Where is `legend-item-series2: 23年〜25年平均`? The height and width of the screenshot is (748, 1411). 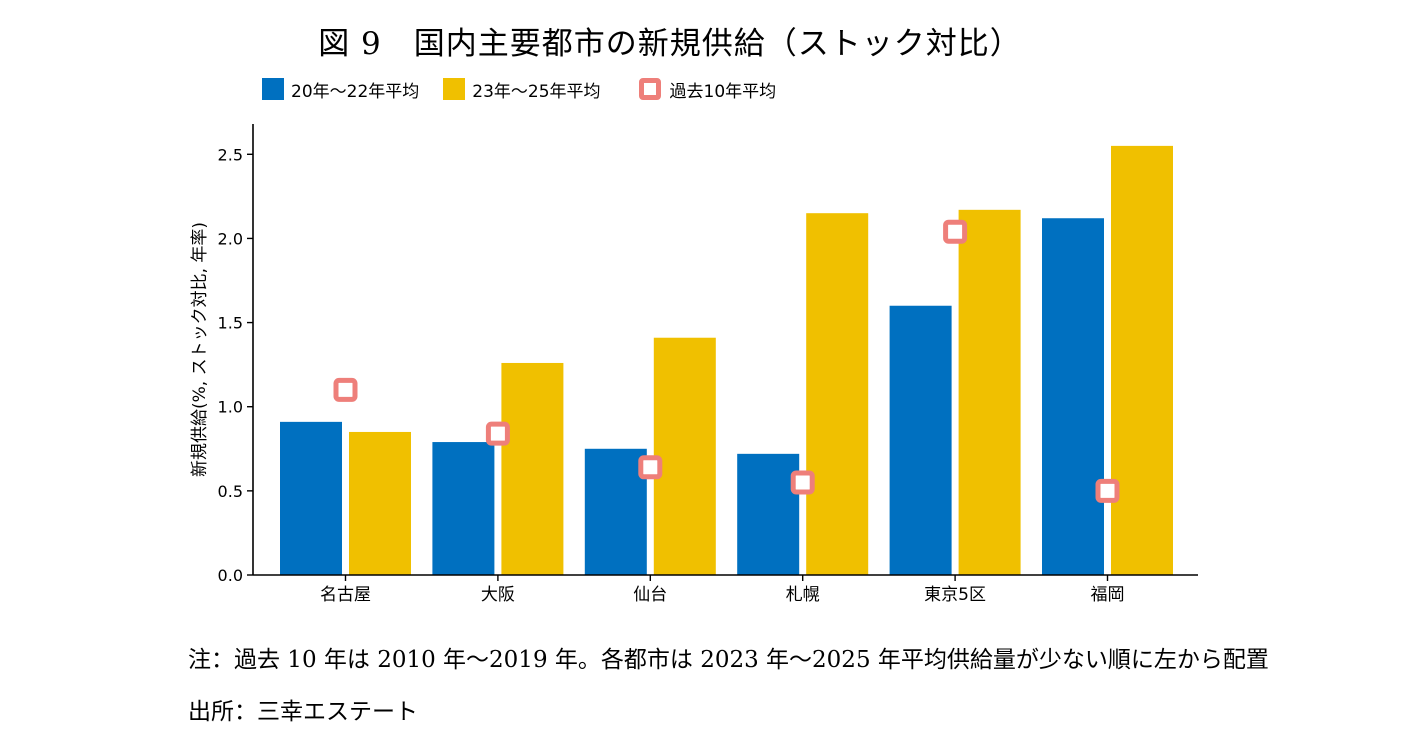
legend-item-series2: 23年〜25年平均 is located at coordinates (522, 89).